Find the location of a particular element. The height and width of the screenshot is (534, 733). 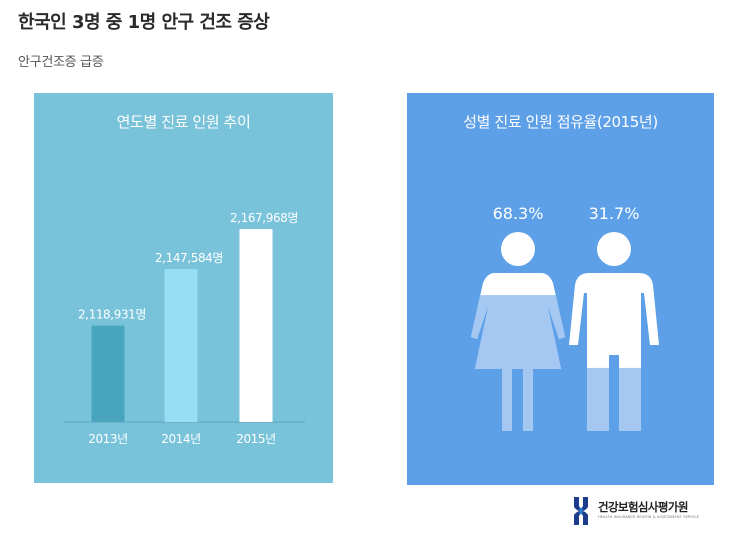

bar-value-label: 2,167,968명 is located at coordinates (264, 218).